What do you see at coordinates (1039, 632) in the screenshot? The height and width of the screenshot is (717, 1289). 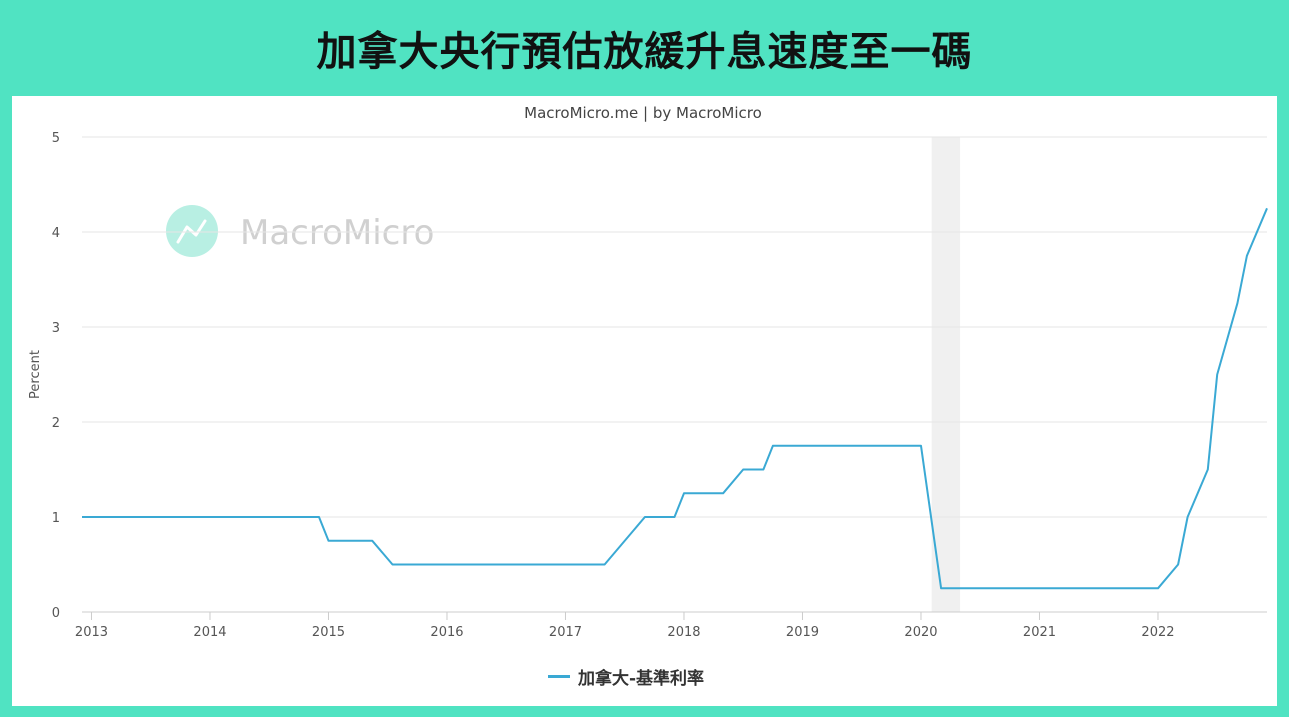 I see `x-tick-label: 2021` at bounding box center [1039, 632].